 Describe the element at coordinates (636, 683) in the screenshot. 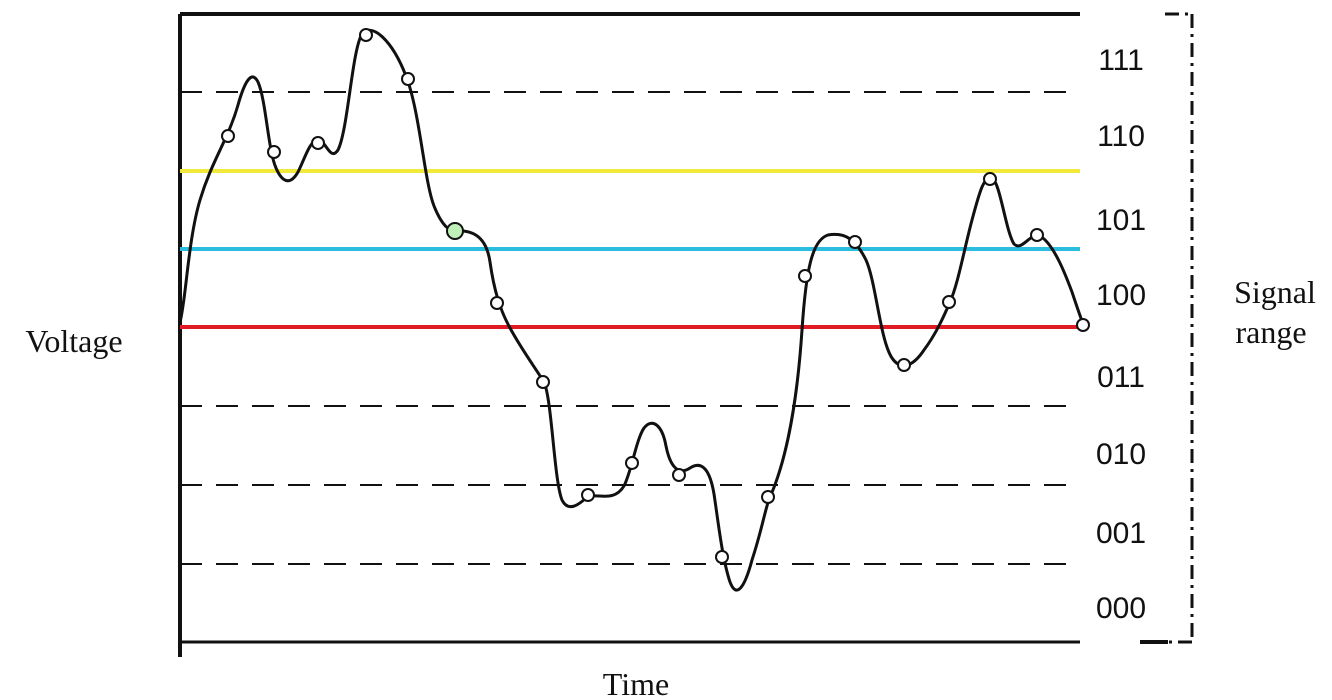

I see `x-axis-label: Time` at that location.